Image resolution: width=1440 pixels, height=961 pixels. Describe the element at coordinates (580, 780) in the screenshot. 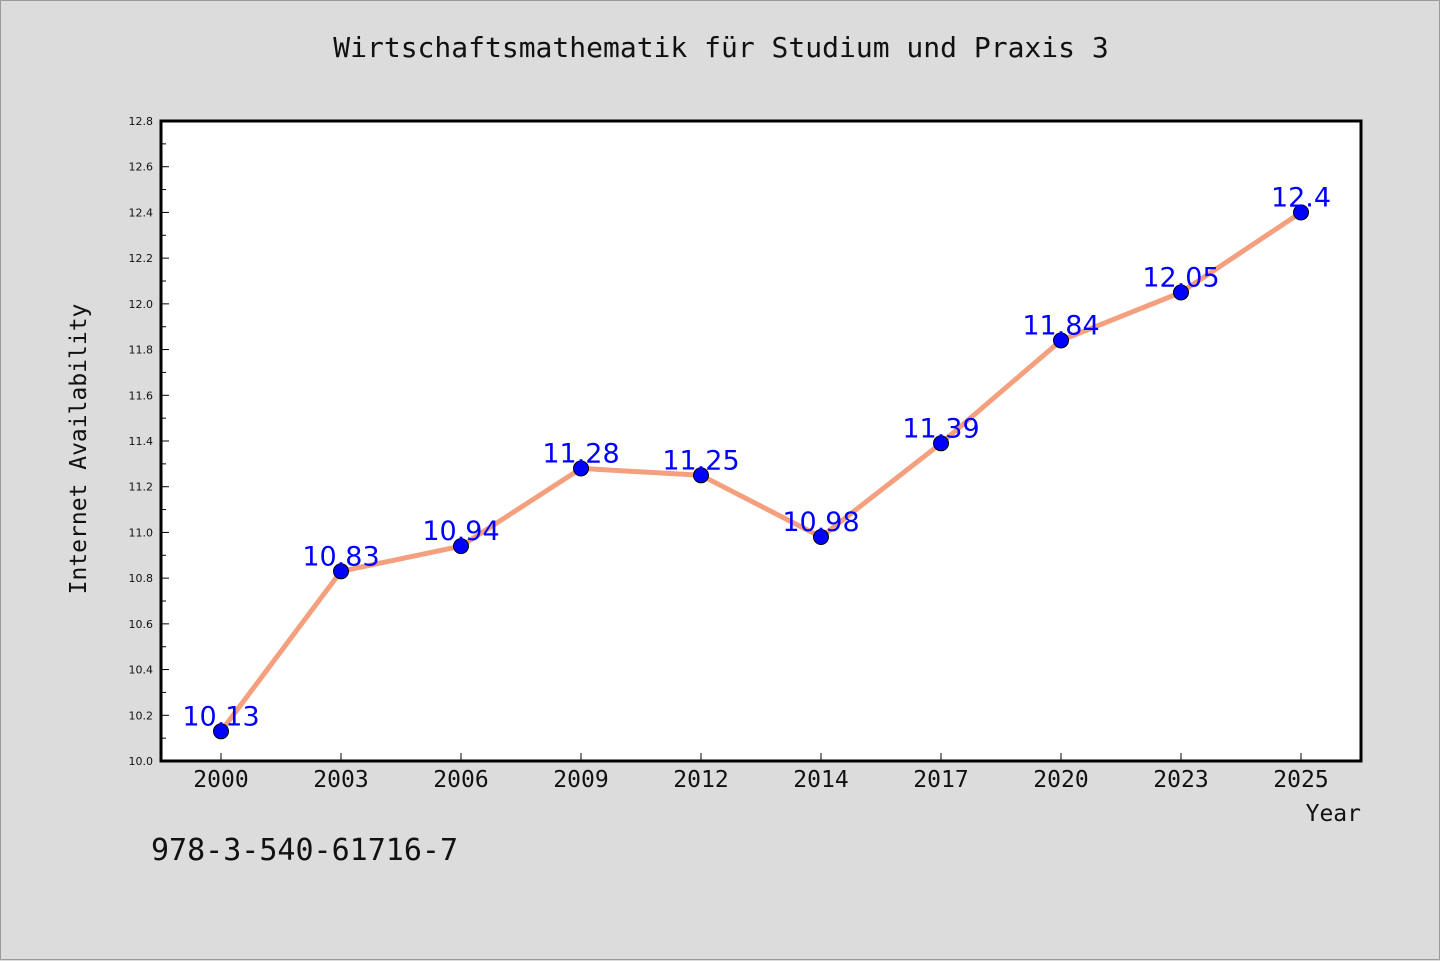

I see `x-tick-label: 2009` at that location.